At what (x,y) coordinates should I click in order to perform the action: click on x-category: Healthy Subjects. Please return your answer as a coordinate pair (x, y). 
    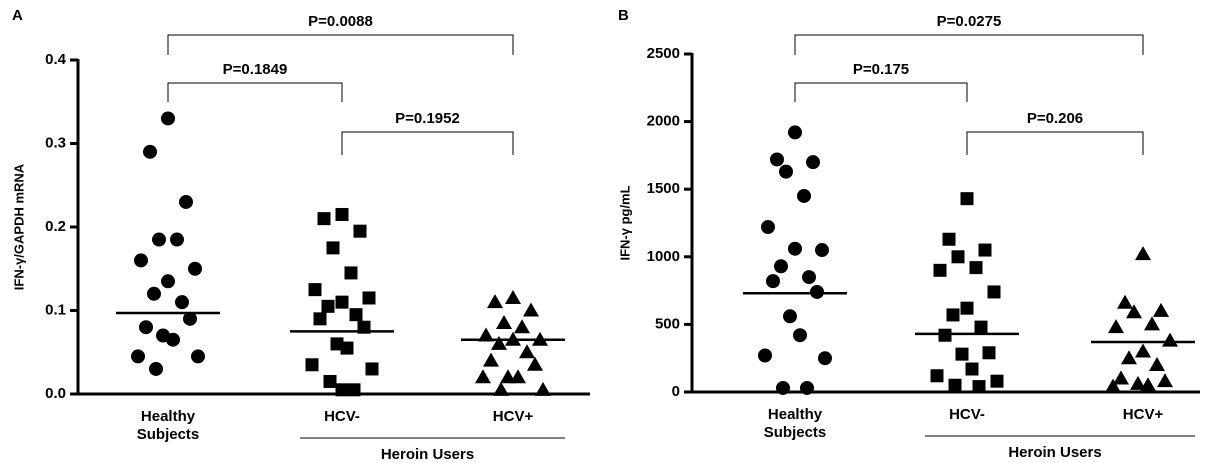
    Looking at the image, I should click on (795, 423).